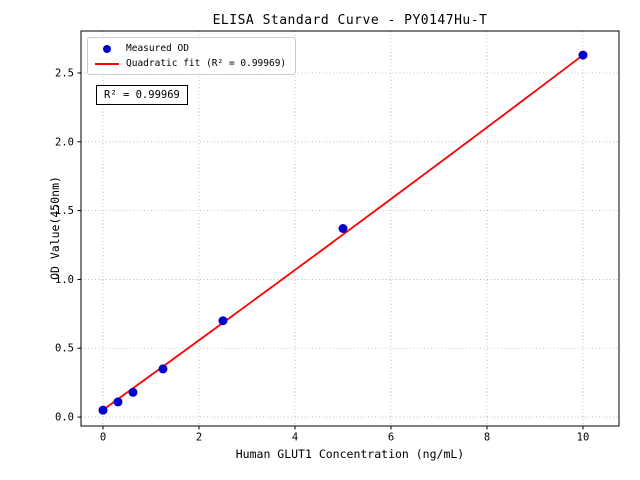 Image resolution: width=640 pixels, height=480 pixels. Describe the element at coordinates (55, 228) in the screenshot. I see `y-axis-label: OD Value(450nm)` at that location.